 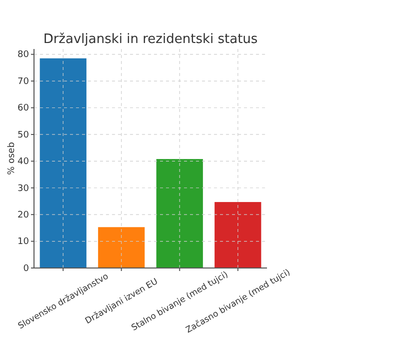 I want to click on y-tick-label: 20, so click(x=24, y=215).